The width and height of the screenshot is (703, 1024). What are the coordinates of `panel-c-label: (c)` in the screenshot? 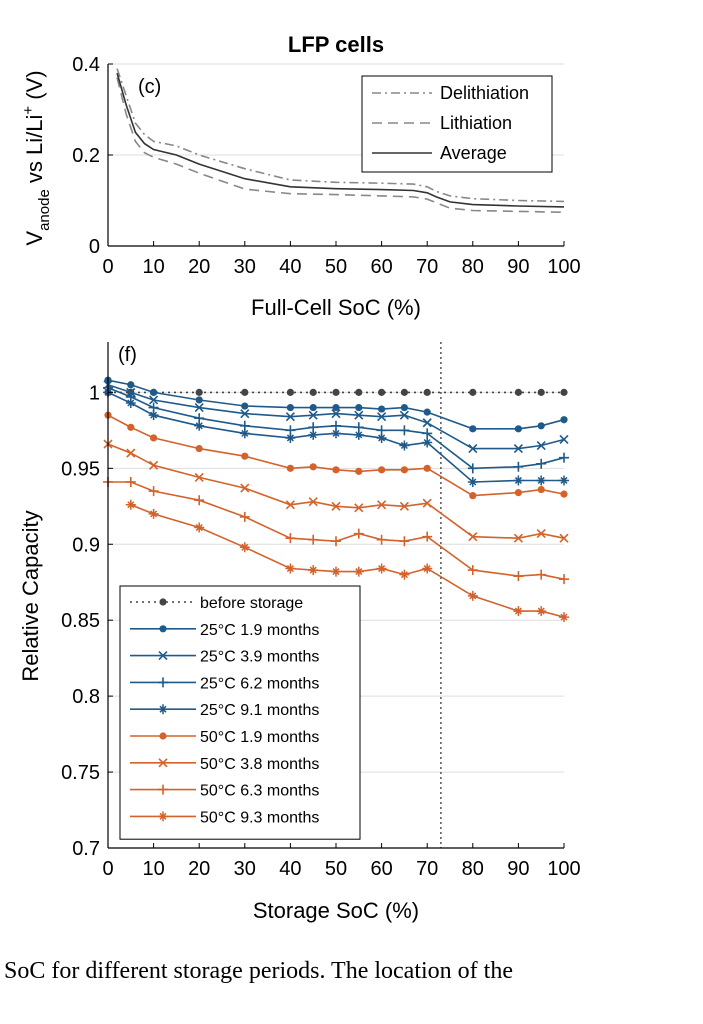 It's located at (149, 87).